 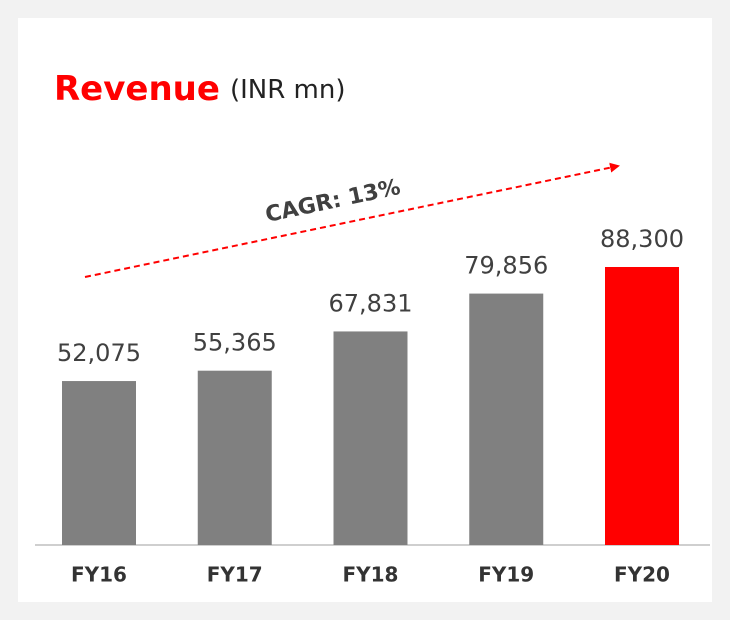 What do you see at coordinates (371, 575) in the screenshot?
I see `x-tick-label: FY18` at bounding box center [371, 575].